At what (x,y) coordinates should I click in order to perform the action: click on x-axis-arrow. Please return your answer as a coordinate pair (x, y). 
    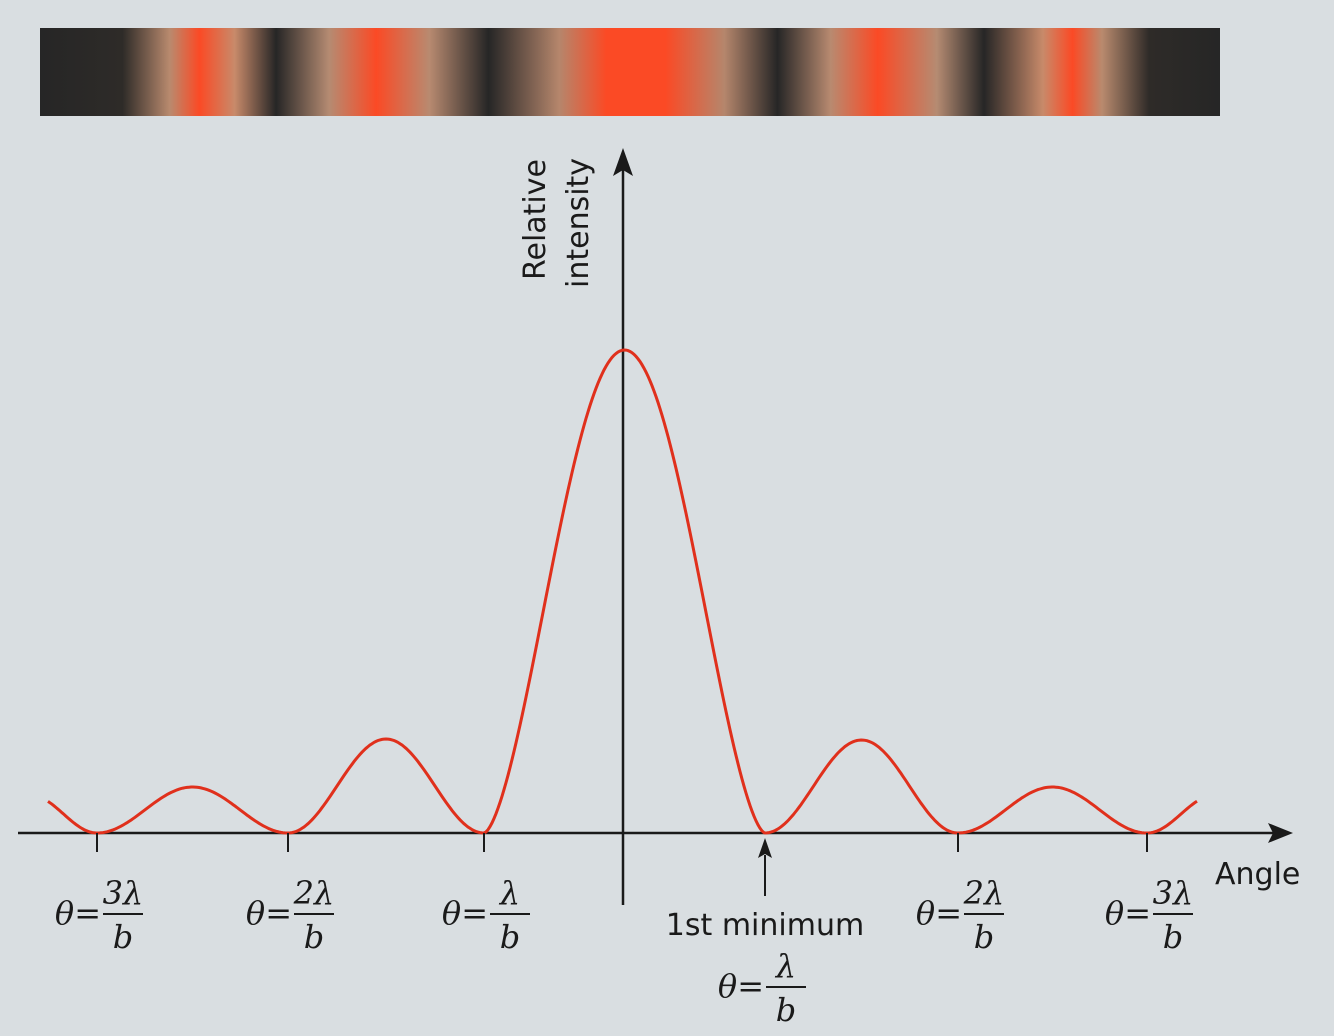
    Looking at the image, I should click on (1280, 833).